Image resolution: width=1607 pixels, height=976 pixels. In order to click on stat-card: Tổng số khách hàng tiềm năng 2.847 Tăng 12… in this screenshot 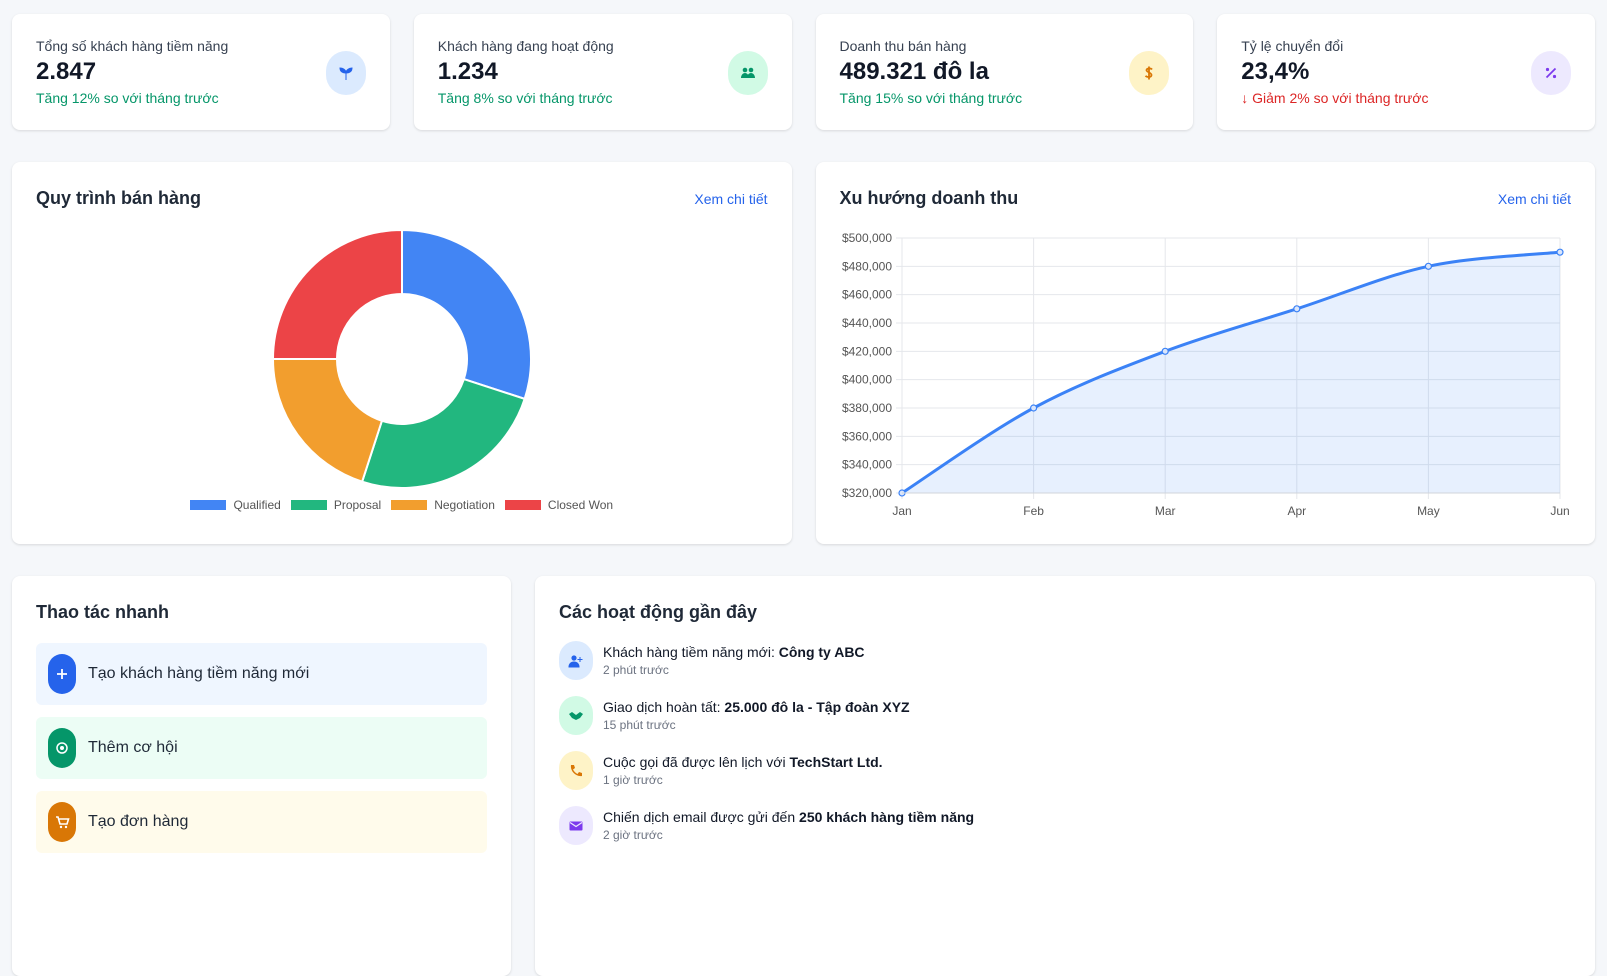, I will do `click(201, 72)`.